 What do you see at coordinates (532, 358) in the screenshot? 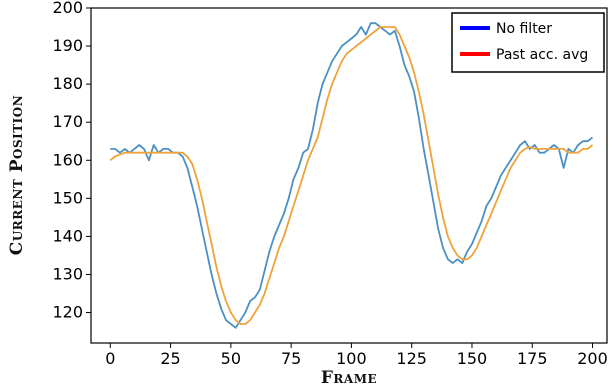
I see `x-tick-label: 175` at bounding box center [532, 358].